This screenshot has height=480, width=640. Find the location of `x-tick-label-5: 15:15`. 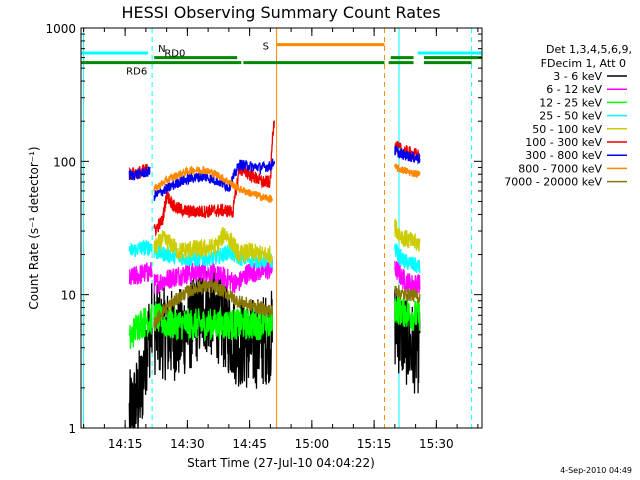

x-tick-label-5: 15:15 is located at coordinates (374, 444).